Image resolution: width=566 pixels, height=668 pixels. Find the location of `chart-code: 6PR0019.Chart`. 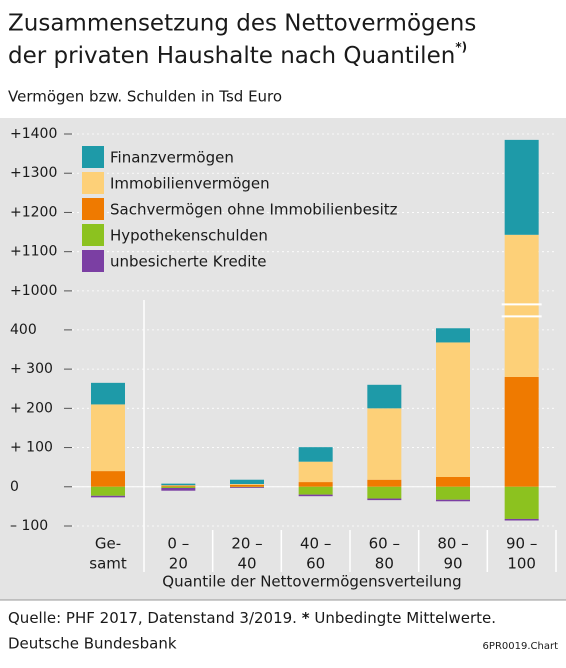

chart-code: 6PR0019.Chart is located at coordinates (521, 646).